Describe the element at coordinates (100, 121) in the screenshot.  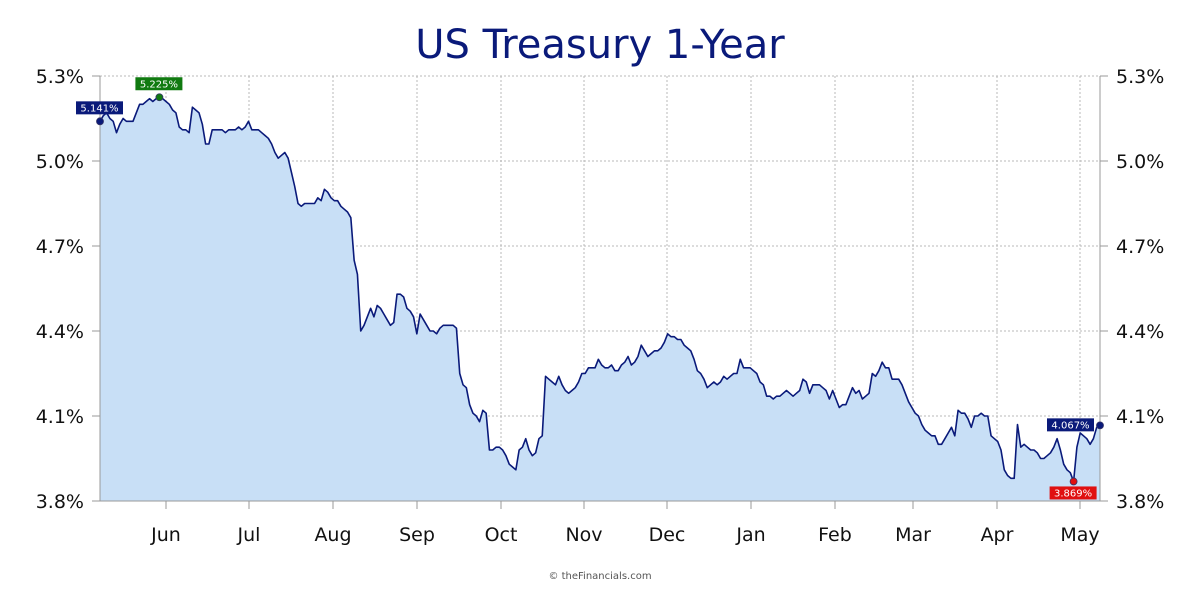
I see `marker-start` at that location.